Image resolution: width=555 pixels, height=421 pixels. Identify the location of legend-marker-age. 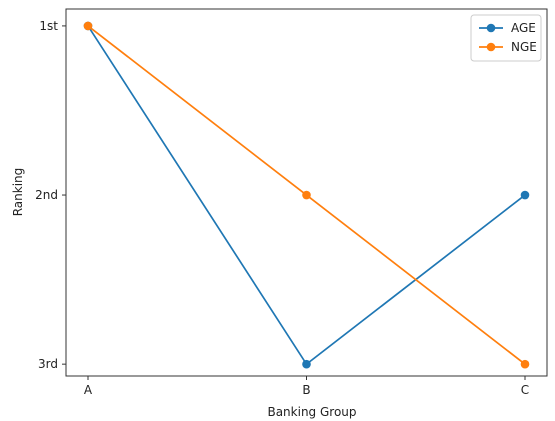
(491, 28).